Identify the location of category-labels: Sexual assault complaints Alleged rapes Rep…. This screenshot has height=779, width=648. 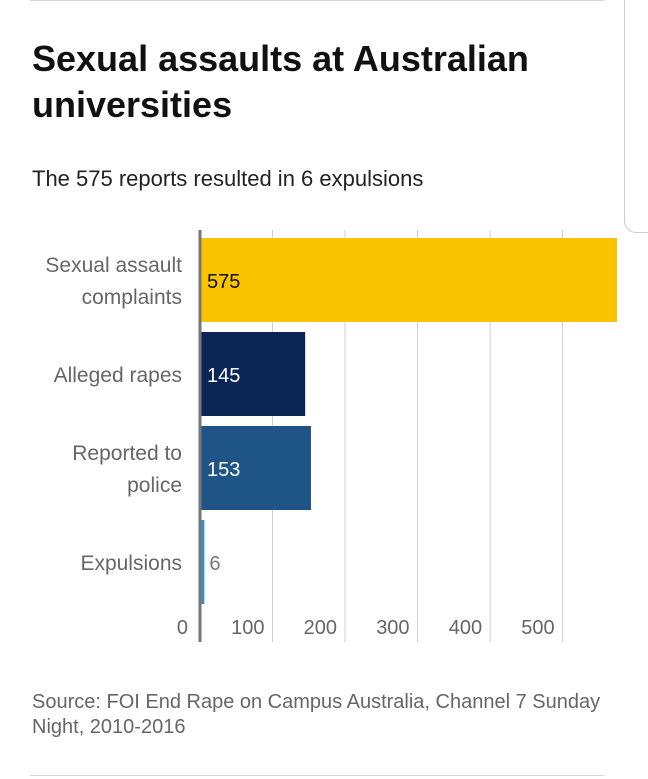
(113, 414).